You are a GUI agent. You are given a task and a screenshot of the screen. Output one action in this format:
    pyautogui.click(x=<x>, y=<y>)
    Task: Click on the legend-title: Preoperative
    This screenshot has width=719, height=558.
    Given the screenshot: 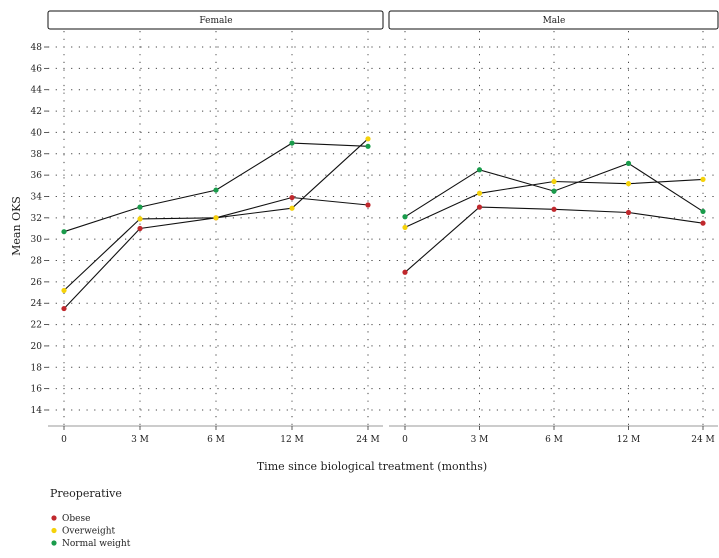 What is the action you would take?
    pyautogui.click(x=86, y=493)
    